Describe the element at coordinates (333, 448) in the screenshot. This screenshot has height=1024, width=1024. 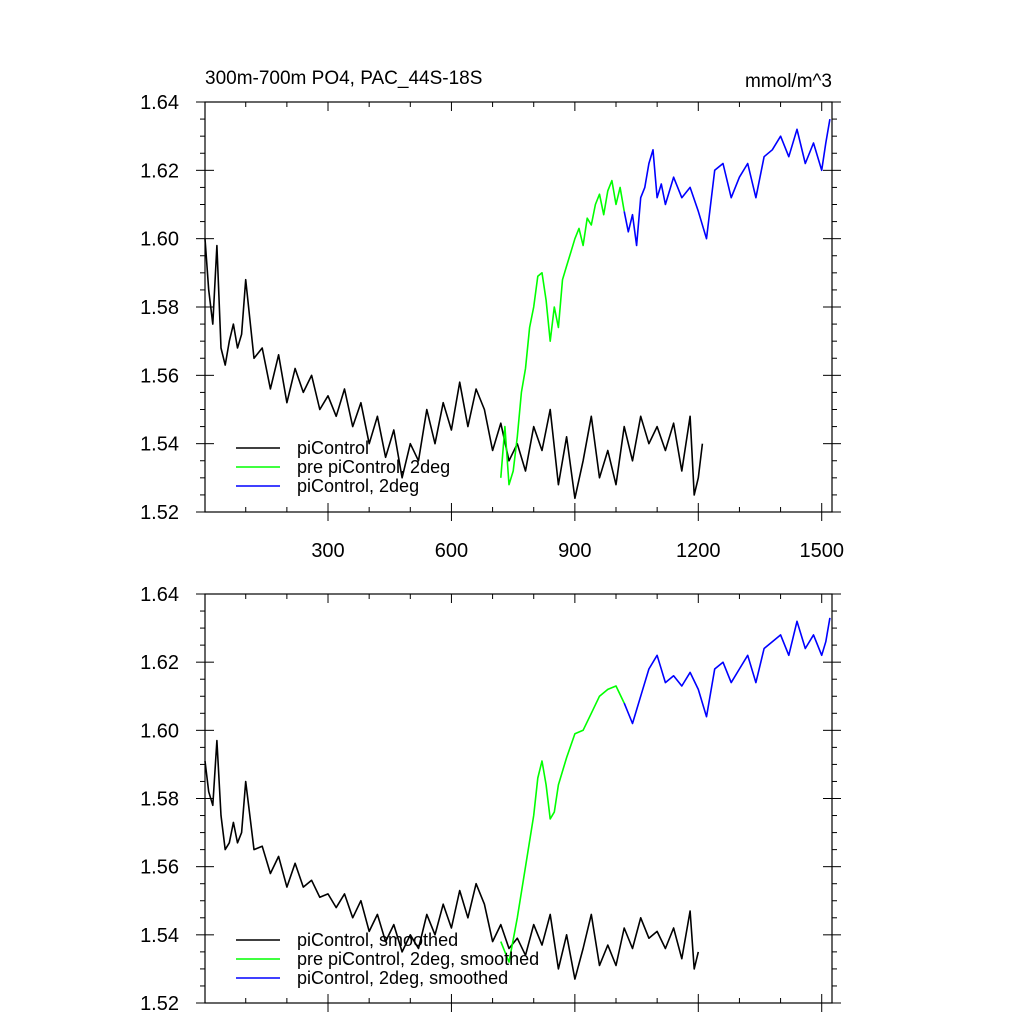
I see `top-legend-label: piControl` at that location.